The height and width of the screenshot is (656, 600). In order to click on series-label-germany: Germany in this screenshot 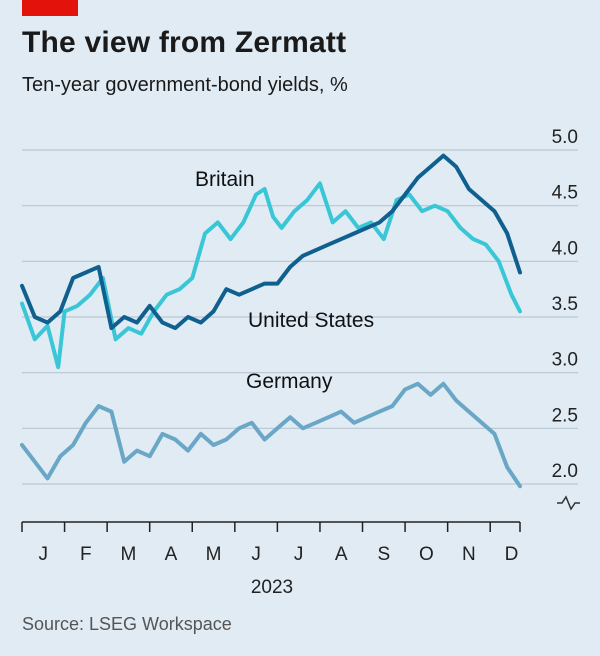, I will do `click(289, 381)`.